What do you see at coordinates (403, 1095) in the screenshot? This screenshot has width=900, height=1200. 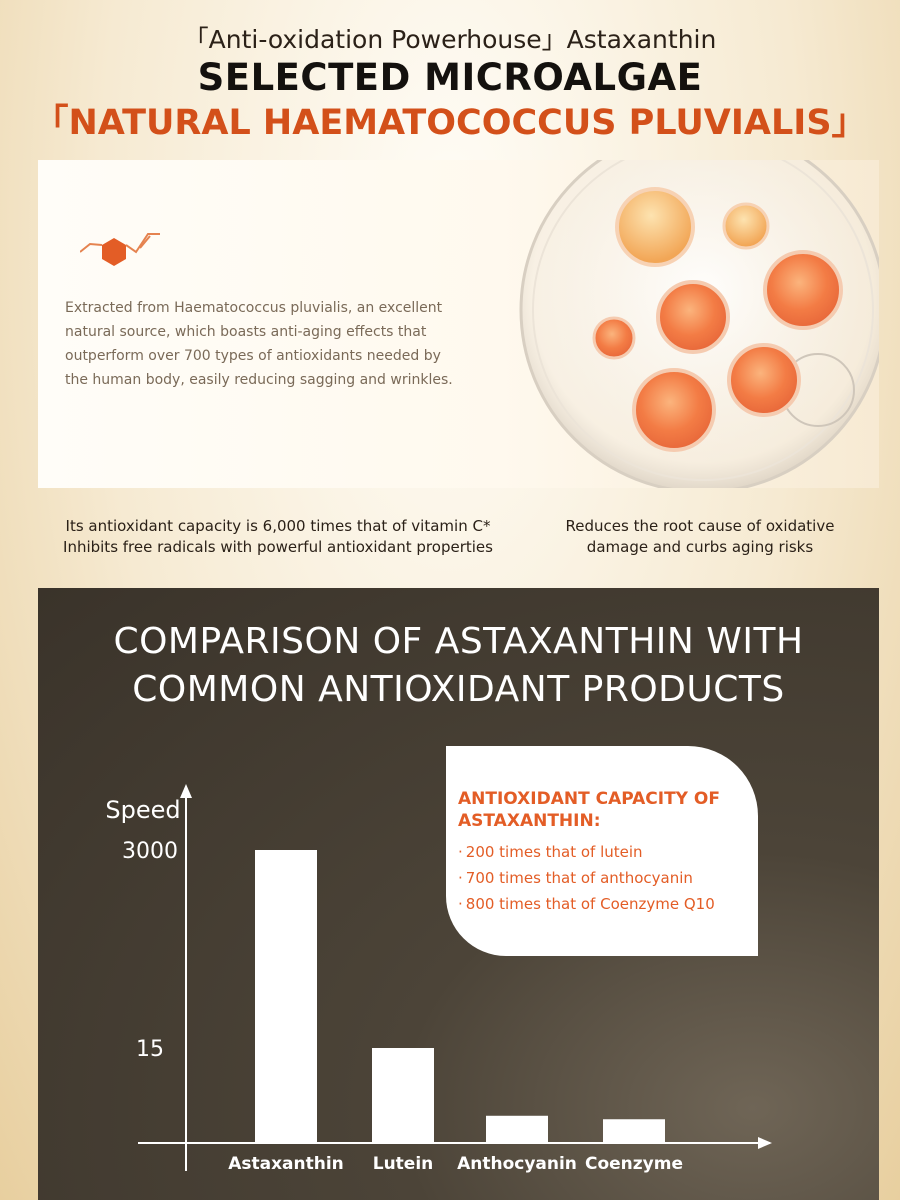 I see `bar-lutein` at bounding box center [403, 1095].